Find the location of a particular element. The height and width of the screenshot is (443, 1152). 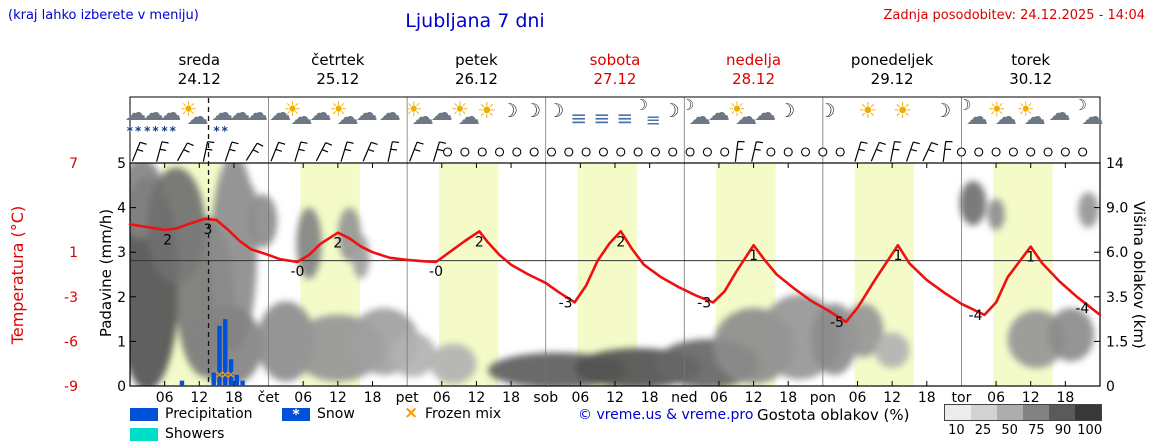

day-name: petek is located at coordinates (476, 60).